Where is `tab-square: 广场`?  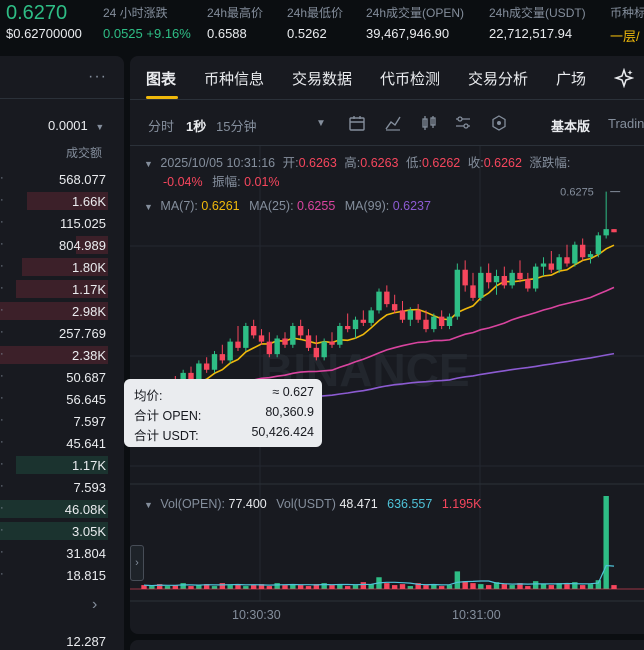 tab-square: 广场 is located at coordinates (571, 79).